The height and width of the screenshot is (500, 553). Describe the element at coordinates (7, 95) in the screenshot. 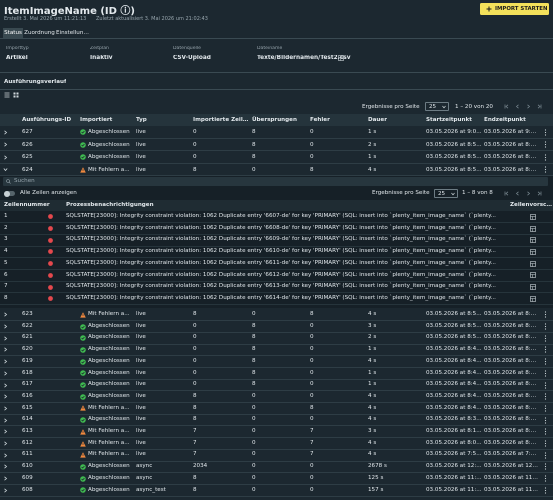

I see `toolbar-columns` at that location.